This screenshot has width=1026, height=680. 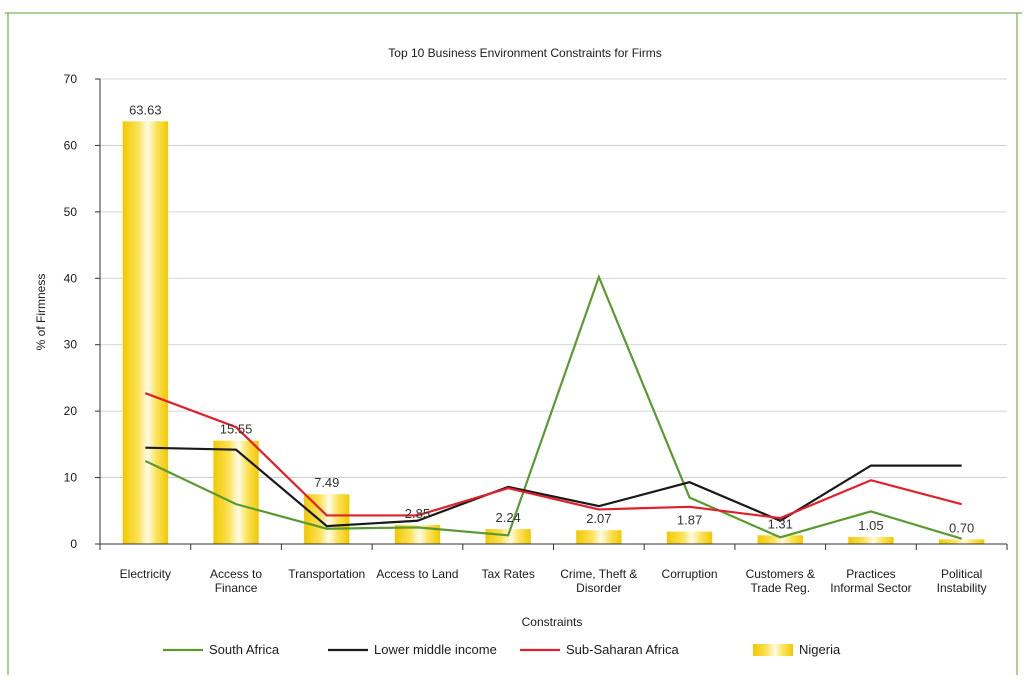 What do you see at coordinates (236, 429) in the screenshot?
I see `bar-data-label: 15.55` at bounding box center [236, 429].